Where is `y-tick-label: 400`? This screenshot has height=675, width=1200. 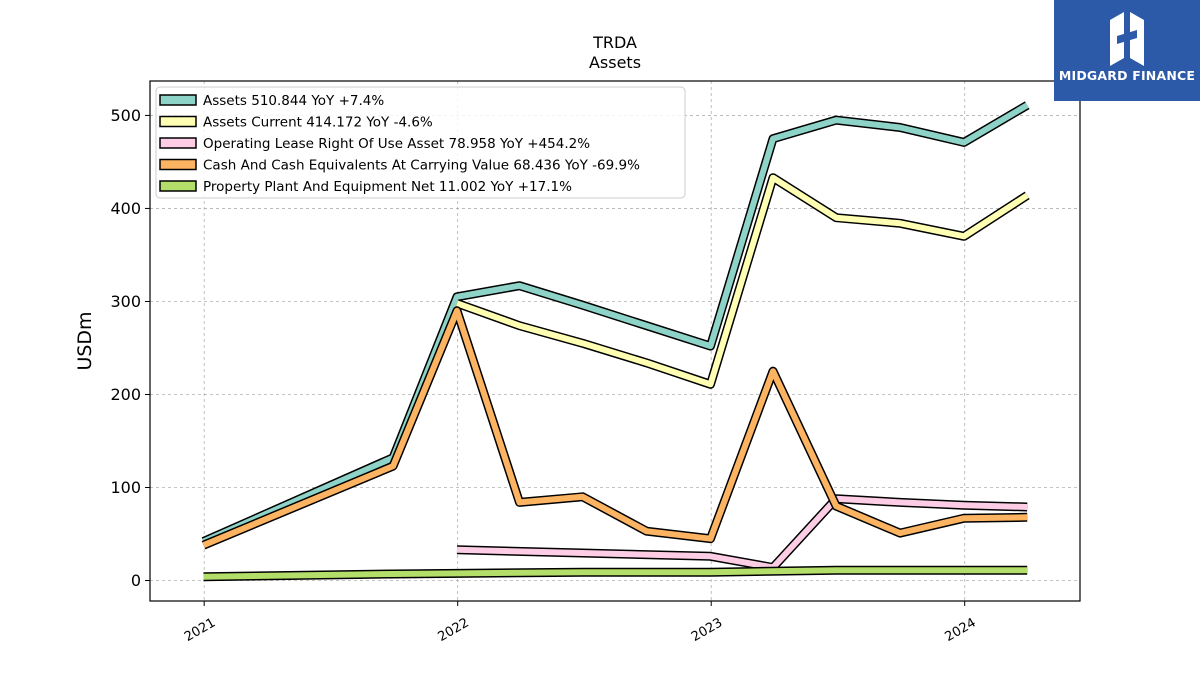 y-tick-label: 400 is located at coordinates (125, 208).